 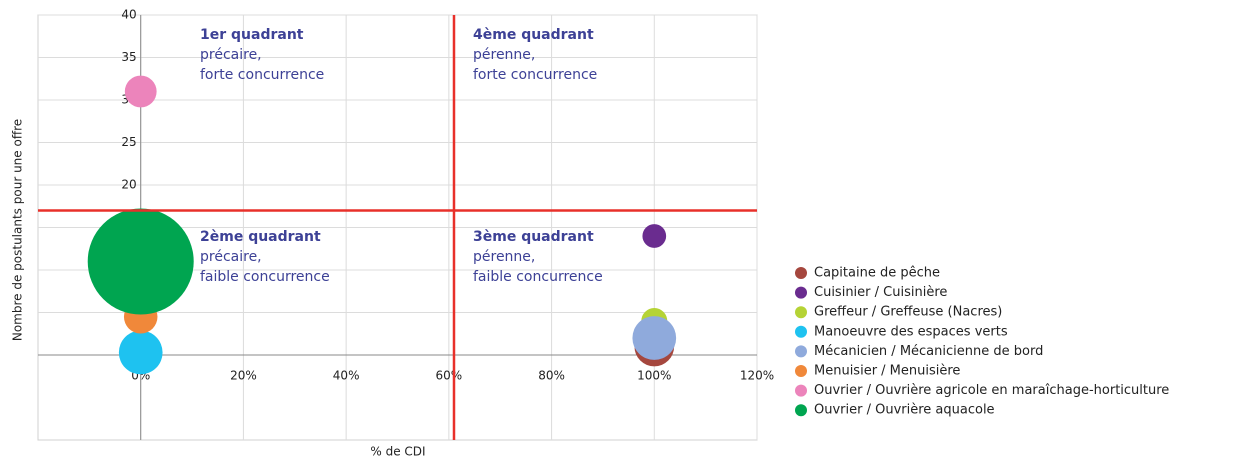 I want to click on legend-label: Greffeur / Greffeuse (Nacres), so click(x=908, y=312).